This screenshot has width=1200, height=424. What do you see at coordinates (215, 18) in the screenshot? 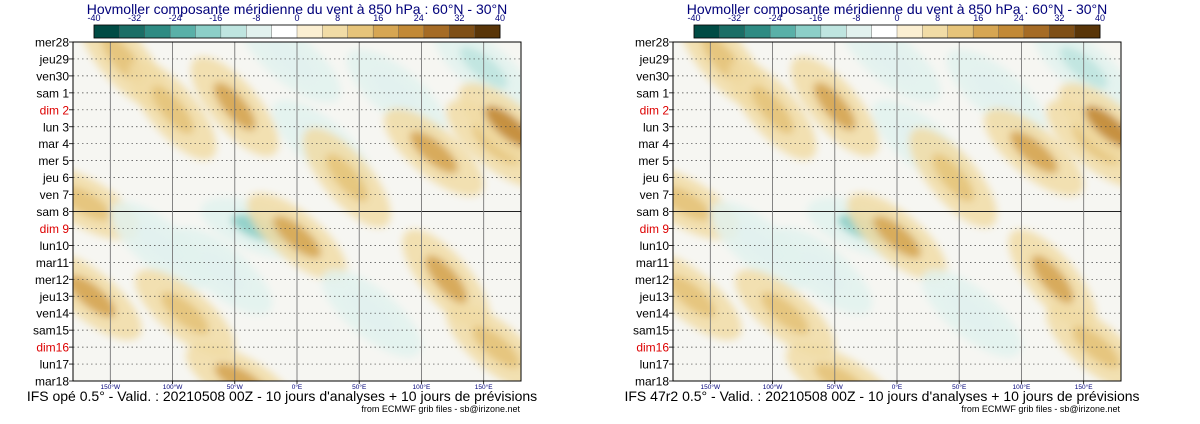
I see `colorbar-tick-label: -16` at bounding box center [215, 18].